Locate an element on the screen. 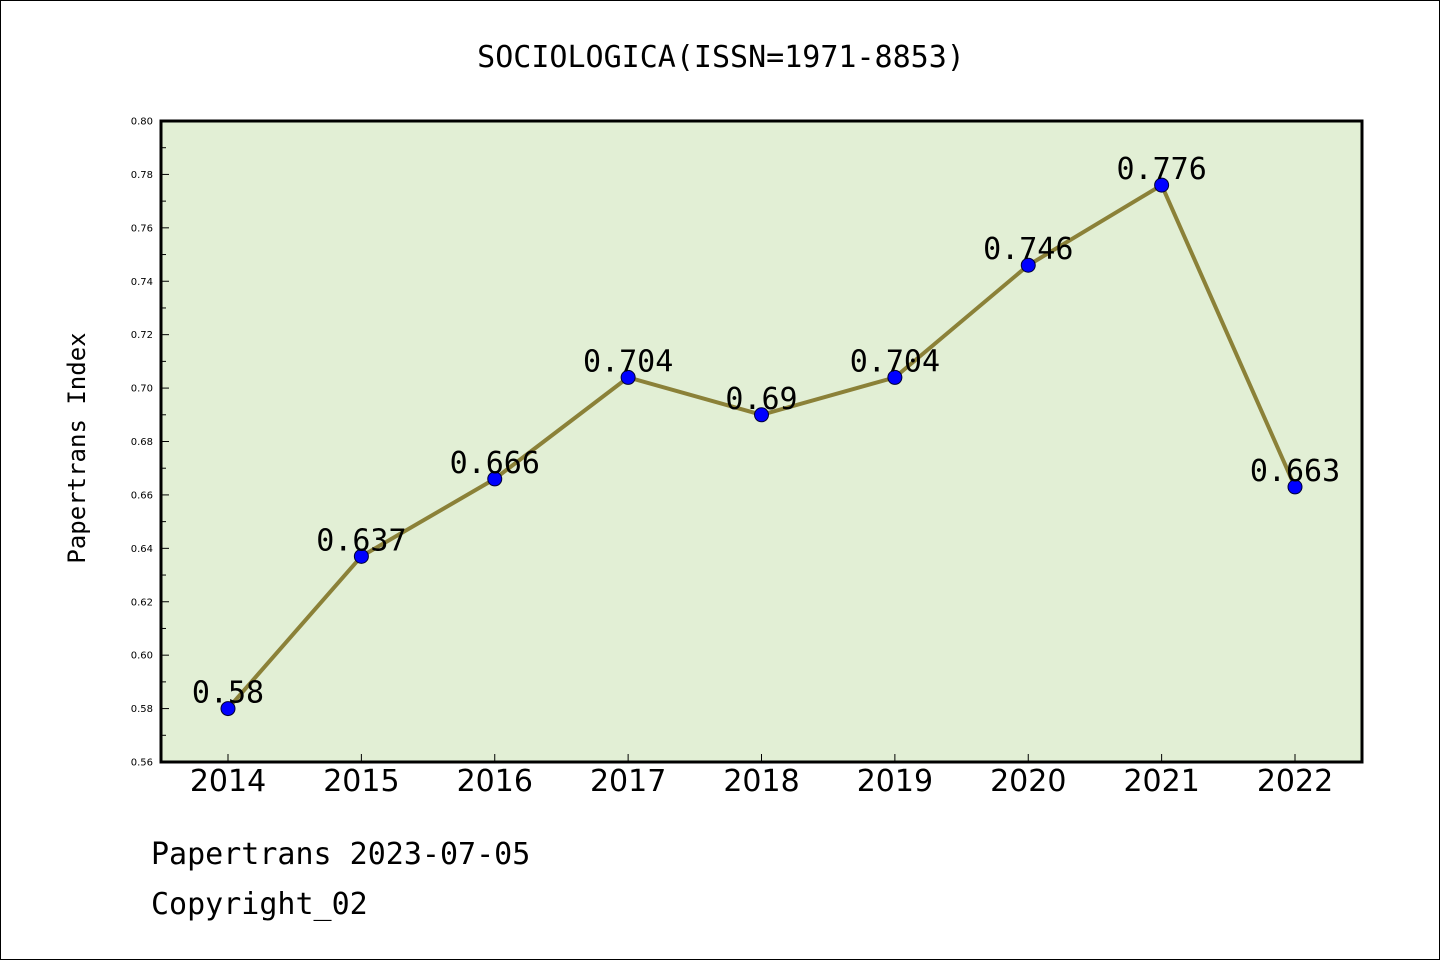 Image resolution: width=1440 pixels, height=960 pixels. x-tick-label: 2018 is located at coordinates (761, 781).